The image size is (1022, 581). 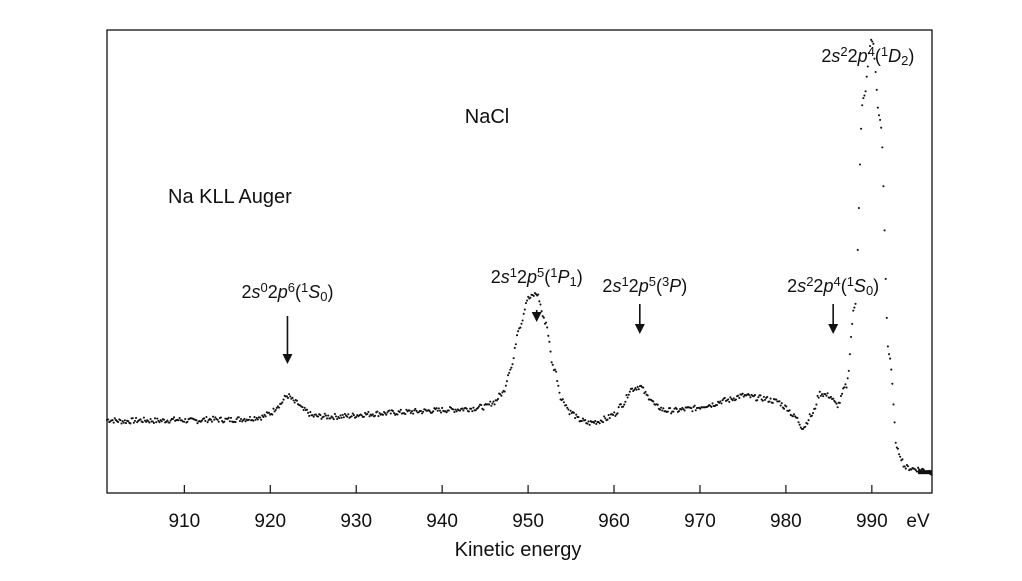 What do you see at coordinates (356, 521) in the screenshot?
I see `x-tick-label: 930` at bounding box center [356, 521].